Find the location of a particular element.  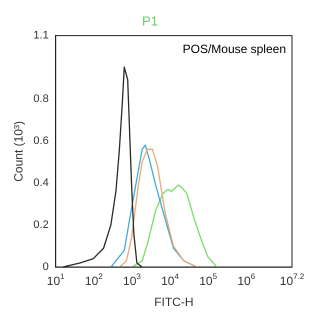

y-tick-label: 0.4 is located at coordinates (41, 183).